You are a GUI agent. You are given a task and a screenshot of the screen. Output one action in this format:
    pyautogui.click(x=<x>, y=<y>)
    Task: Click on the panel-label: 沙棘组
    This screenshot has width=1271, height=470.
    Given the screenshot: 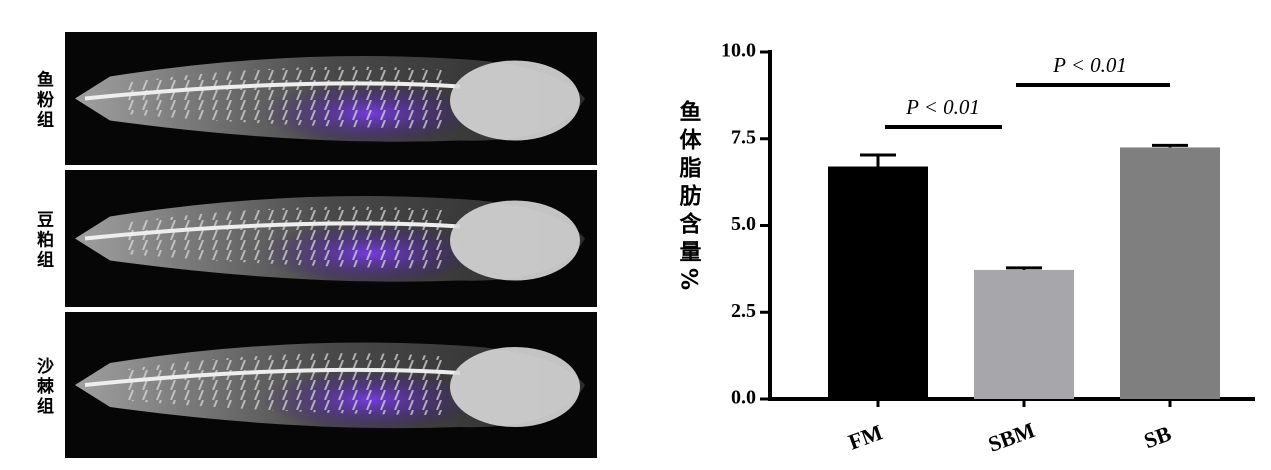 What is the action you would take?
    pyautogui.click(x=43, y=387)
    